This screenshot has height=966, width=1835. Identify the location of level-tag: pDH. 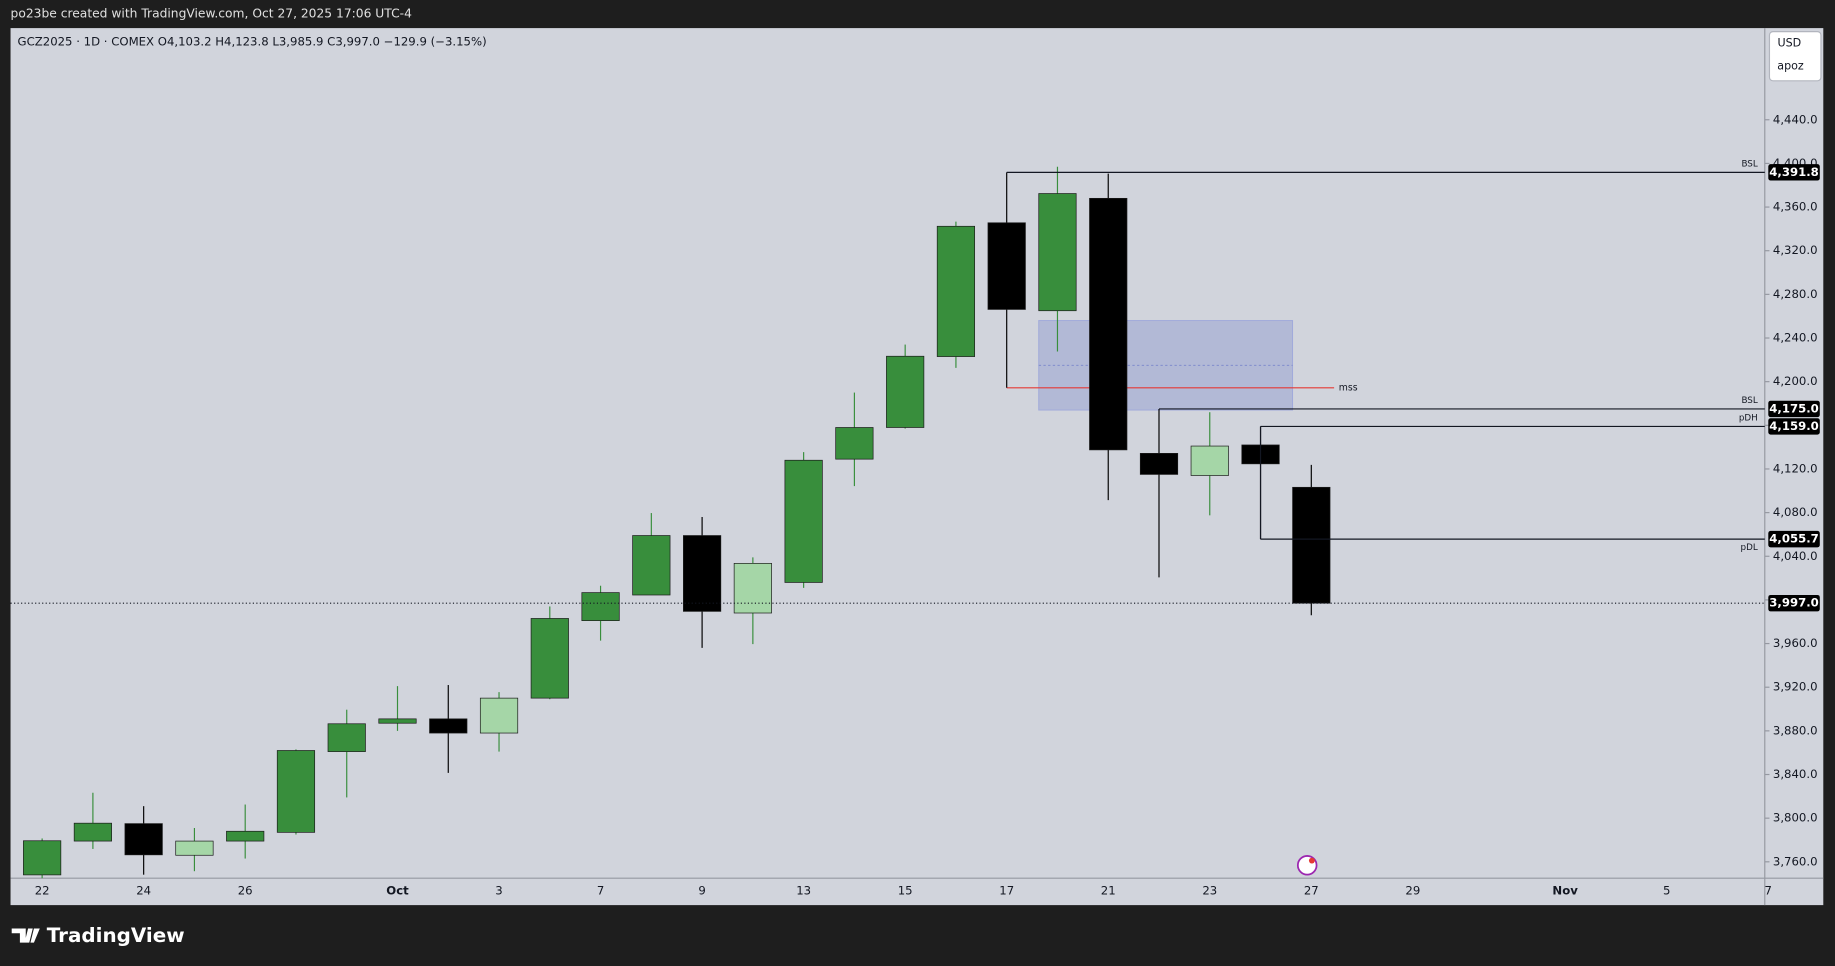
(1748, 419).